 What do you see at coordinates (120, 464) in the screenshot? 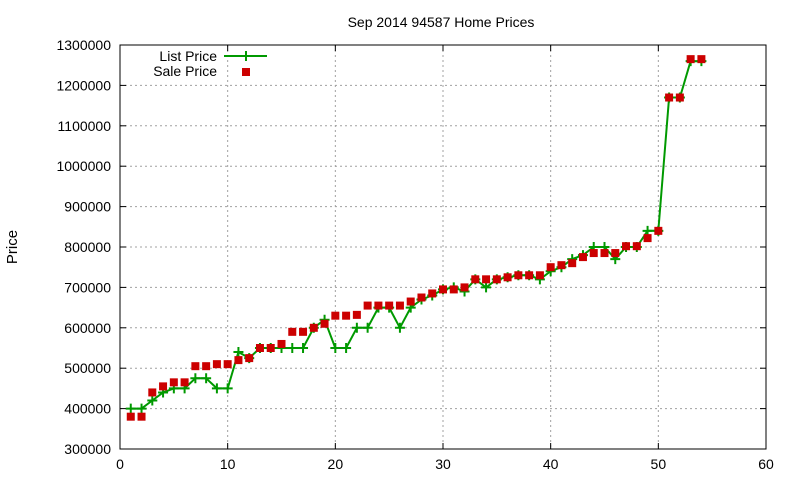
I see `x-tick-label: 0` at bounding box center [120, 464].